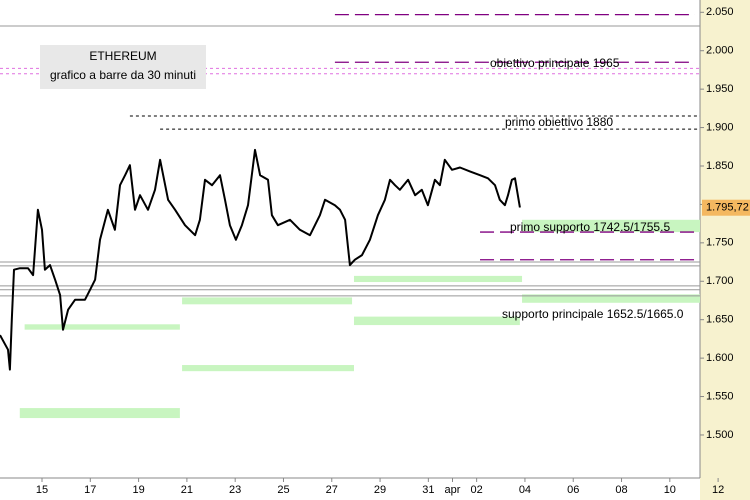 The height and width of the screenshot is (500, 750). I want to click on y-tick-label: 2.050, so click(720, 12).